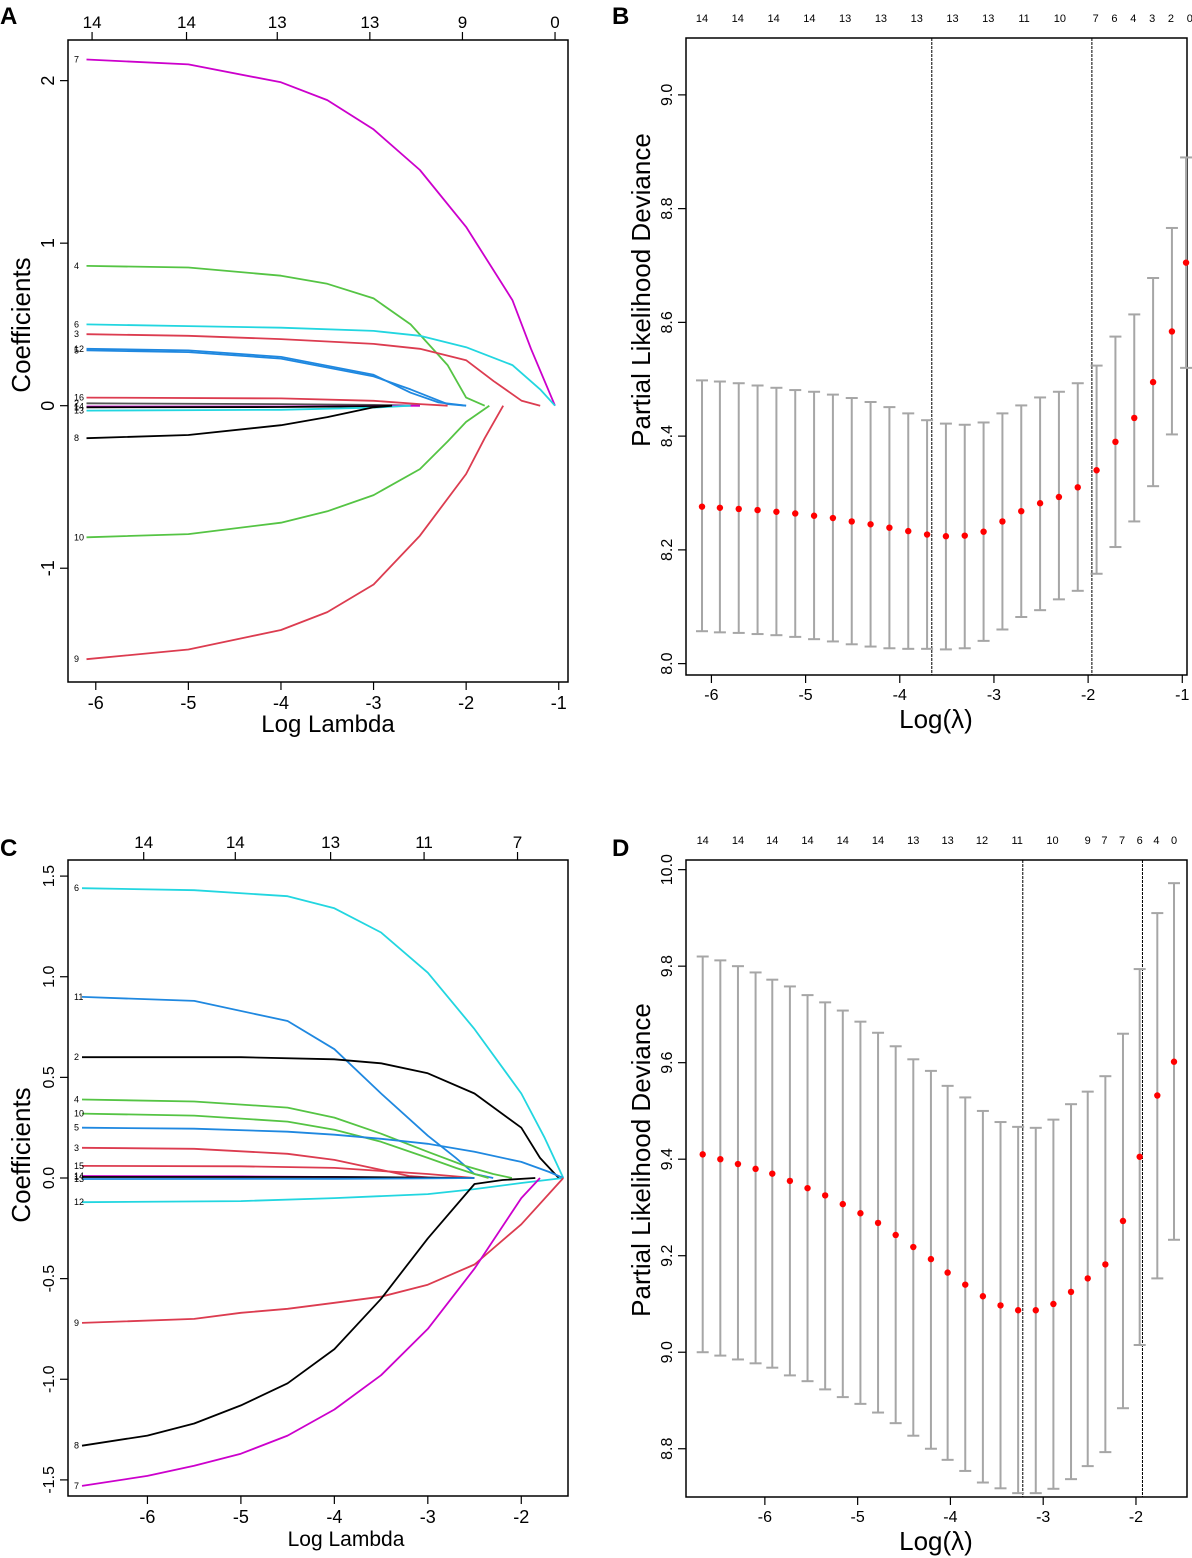 This screenshot has height=1558, width=1192. Describe the element at coordinates (711, 695) in the screenshot. I see `panel-b-x-tick-label: -6` at that location.